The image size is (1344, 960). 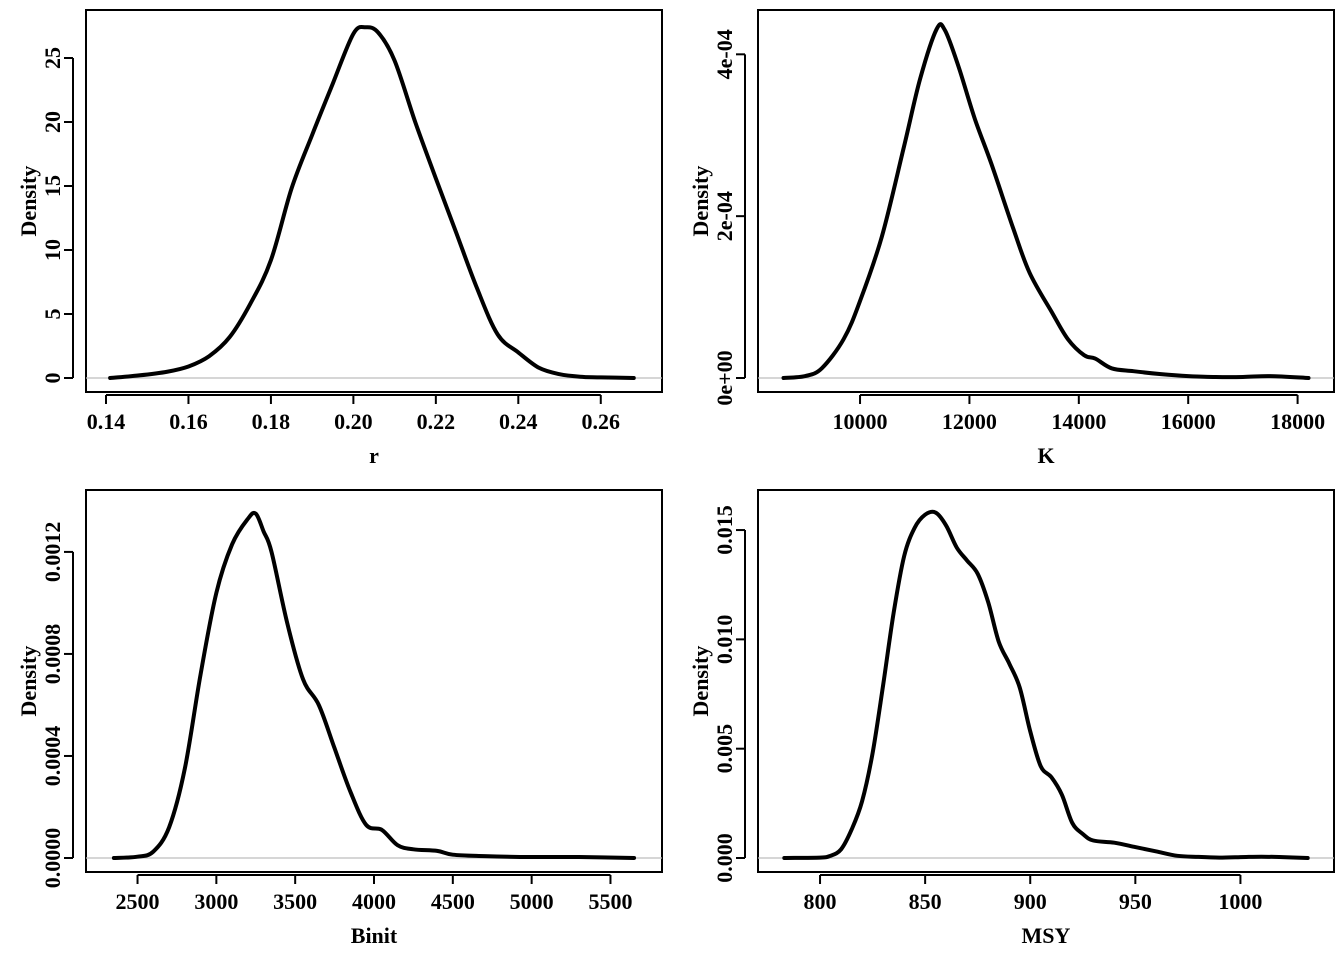 I want to click on density-curve-k, so click(x=1046, y=201).